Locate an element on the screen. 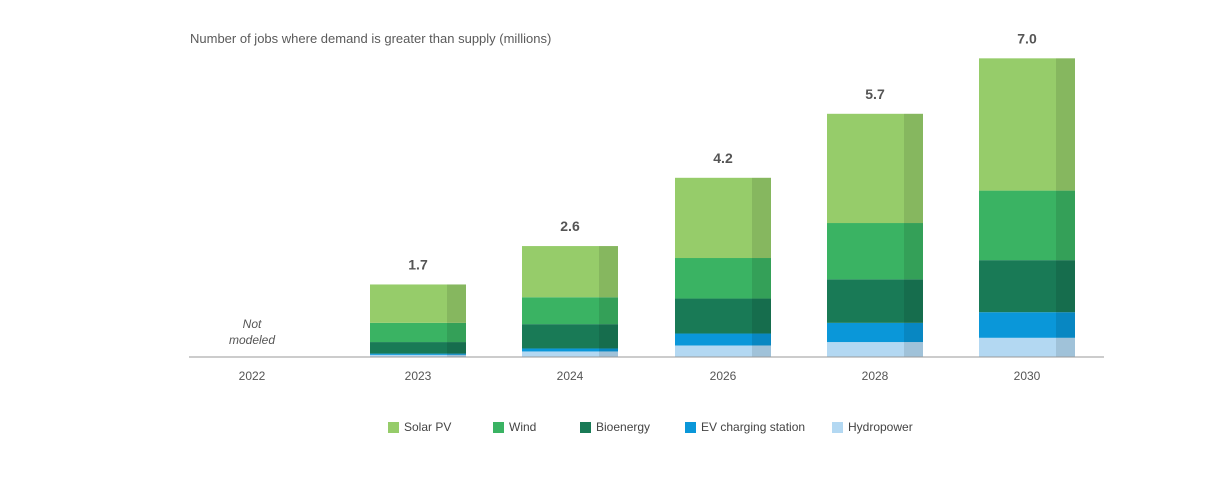 This screenshot has width=1206, height=493. not-modeled-note: modeled is located at coordinates (252, 340).